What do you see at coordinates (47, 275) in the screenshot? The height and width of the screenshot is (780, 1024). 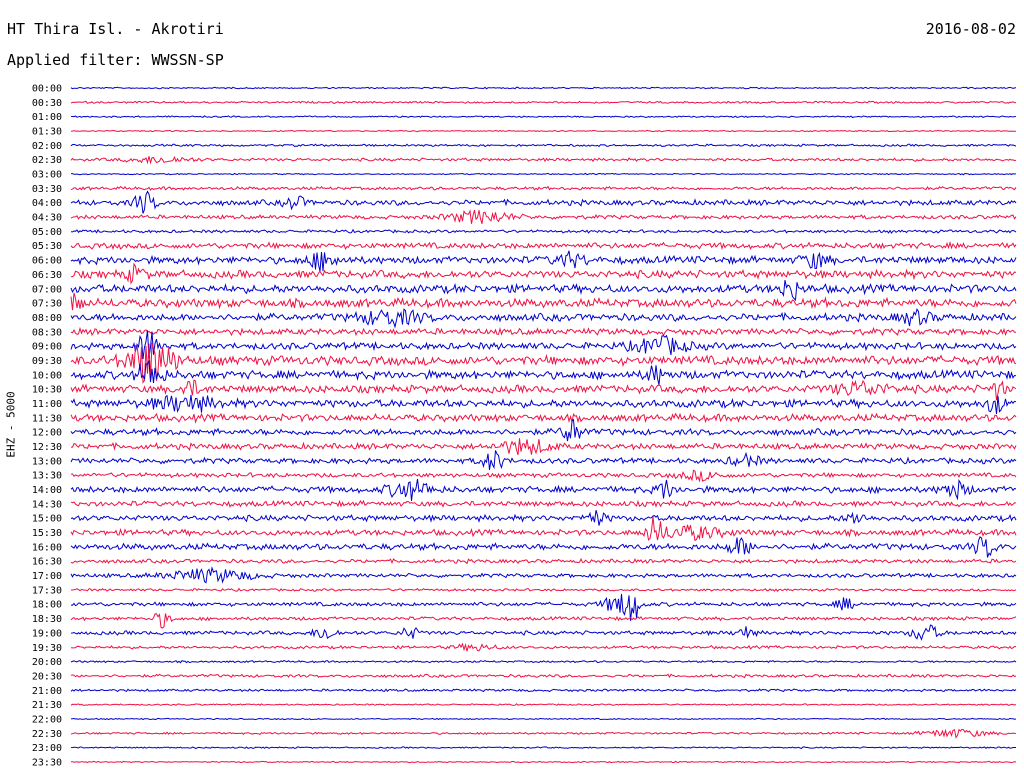 I see `time-label-0630: 06:30` at bounding box center [47, 275].